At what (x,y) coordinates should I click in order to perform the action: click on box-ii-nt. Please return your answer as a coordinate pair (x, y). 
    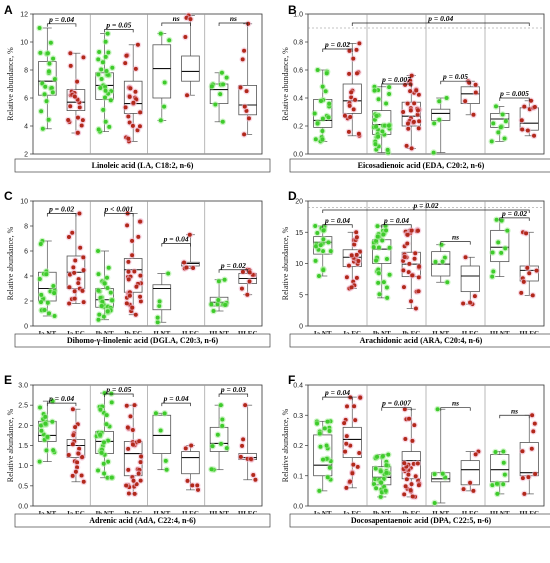
    Looking at the image, I should click on (162, 77).